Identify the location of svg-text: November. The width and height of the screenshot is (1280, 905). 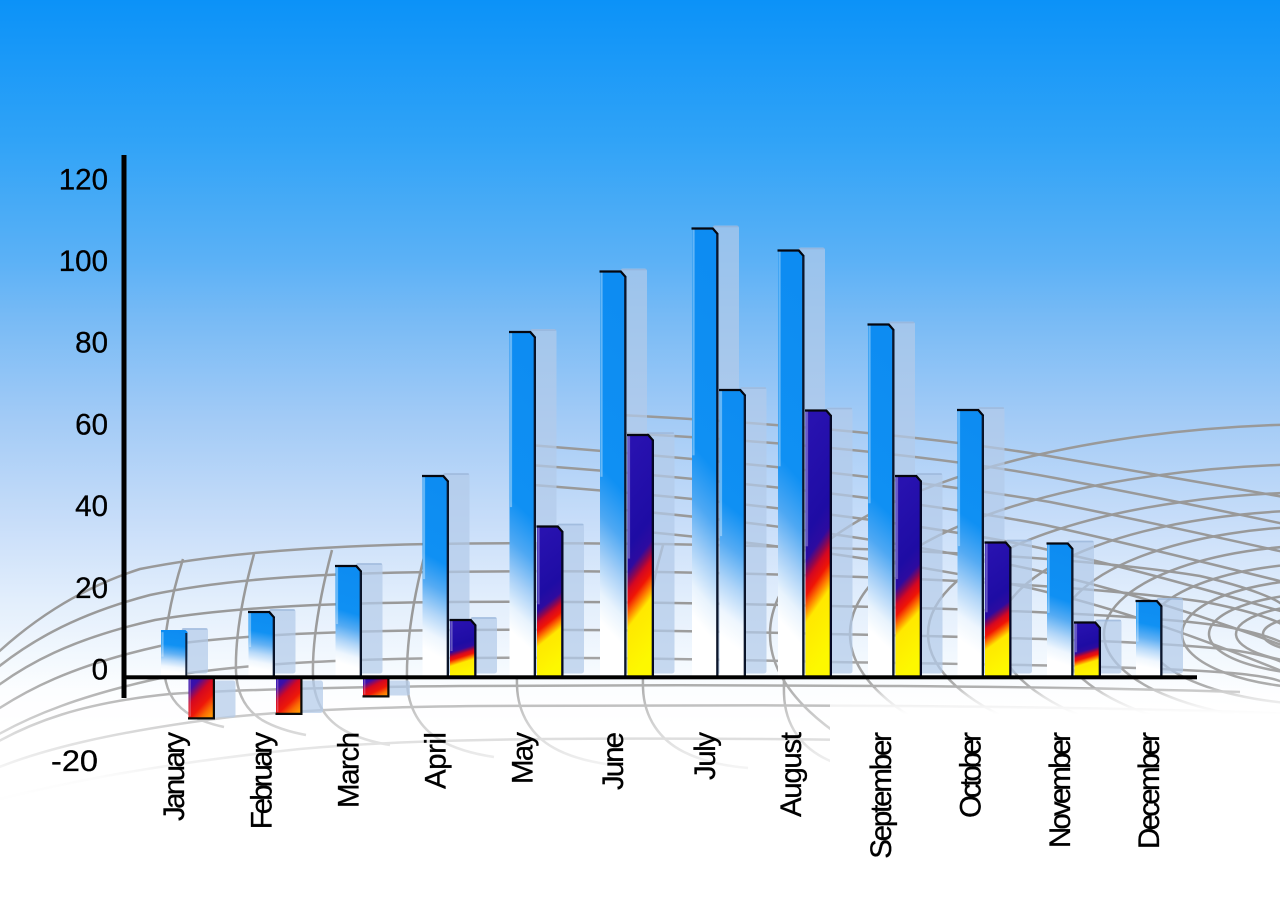
(1060, 790).